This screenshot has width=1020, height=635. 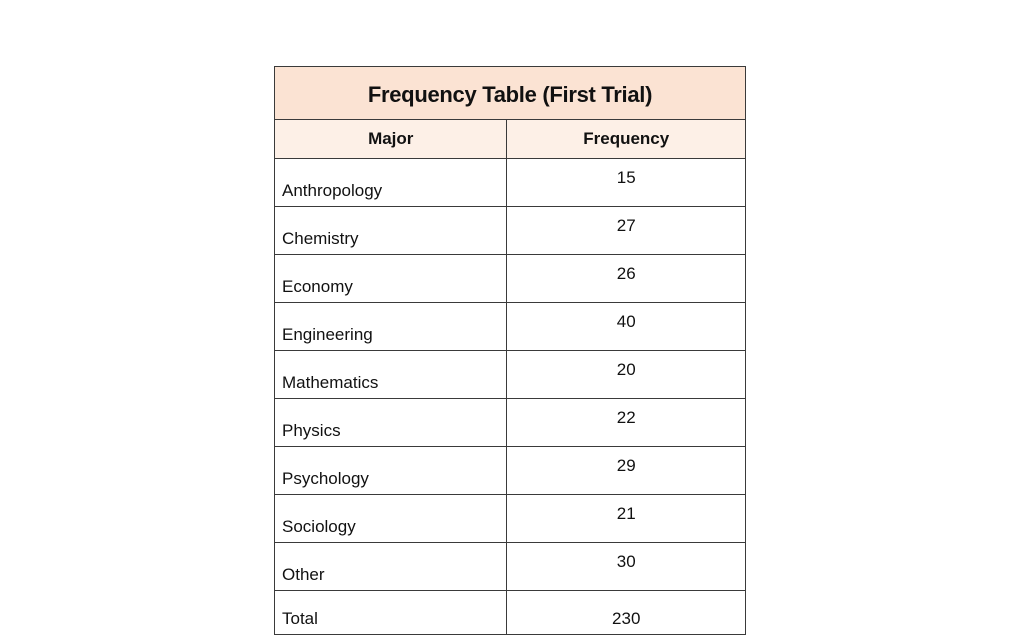 I want to click on major-cell: Sociology, so click(x=390, y=518).